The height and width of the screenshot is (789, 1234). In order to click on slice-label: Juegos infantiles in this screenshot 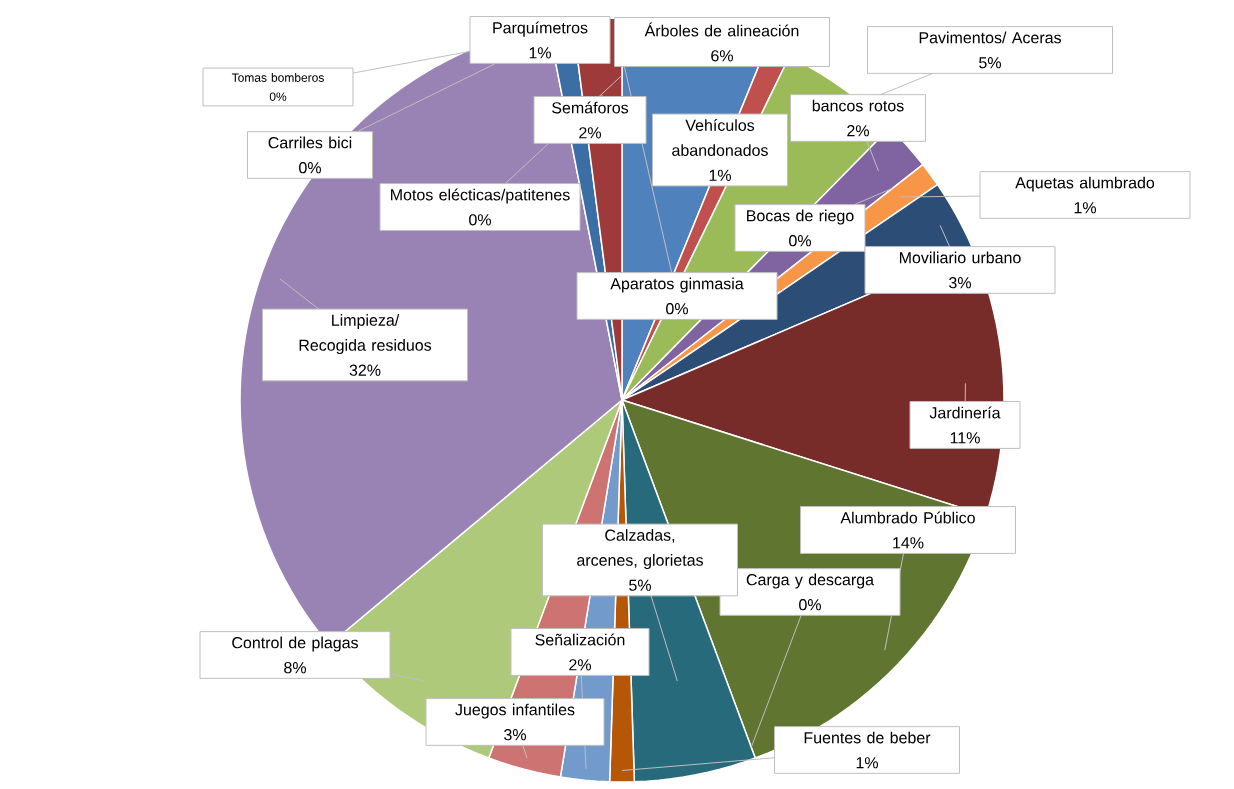, I will do `click(515, 711)`.